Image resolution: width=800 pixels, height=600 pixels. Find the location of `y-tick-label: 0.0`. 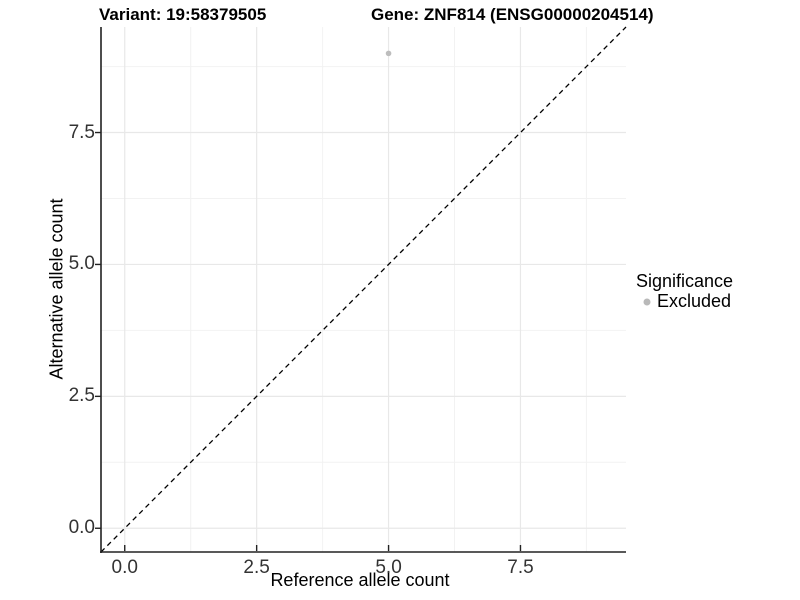

y-tick-label: 0.0 is located at coordinates (81, 528).